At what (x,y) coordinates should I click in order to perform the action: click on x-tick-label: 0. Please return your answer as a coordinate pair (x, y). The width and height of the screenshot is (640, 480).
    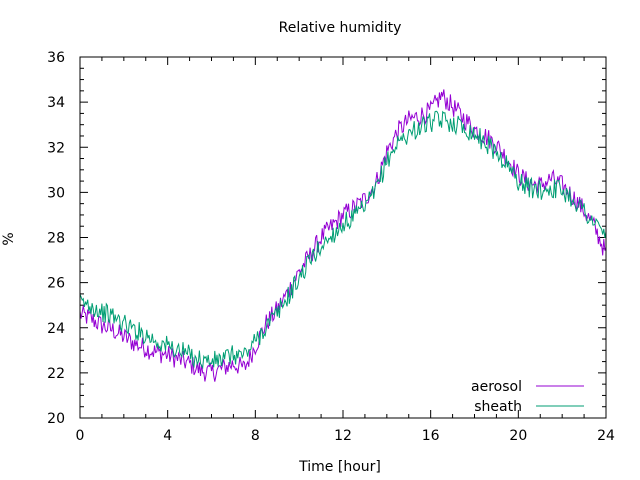
    Looking at the image, I should click on (80, 436).